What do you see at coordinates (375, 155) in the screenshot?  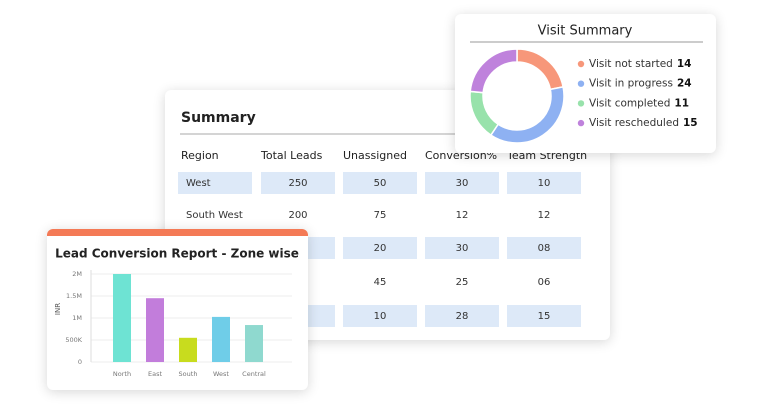 I see `column-header: Unassigned` at bounding box center [375, 155].